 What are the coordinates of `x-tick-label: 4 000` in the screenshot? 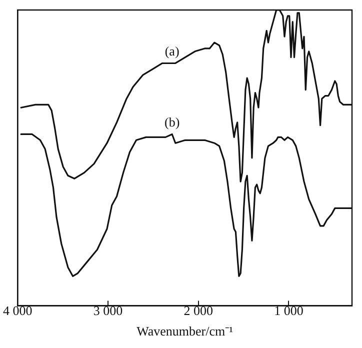 It's located at (17, 310).